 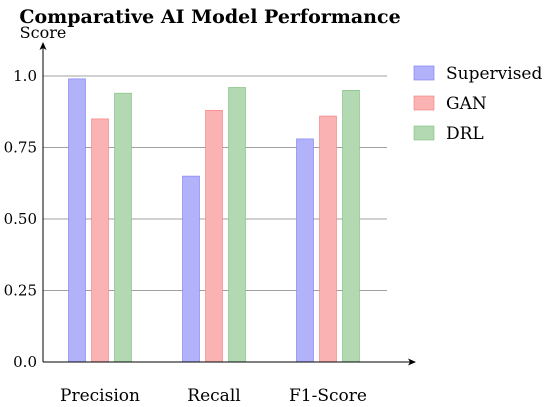 I want to click on y-axis-arrow-icon, so click(x=43, y=46).